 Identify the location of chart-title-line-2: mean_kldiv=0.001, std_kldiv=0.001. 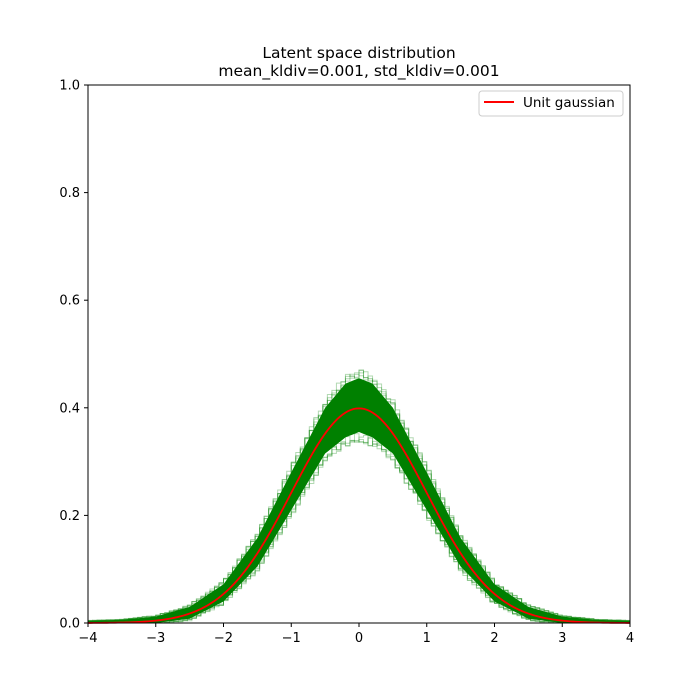
(358, 71).